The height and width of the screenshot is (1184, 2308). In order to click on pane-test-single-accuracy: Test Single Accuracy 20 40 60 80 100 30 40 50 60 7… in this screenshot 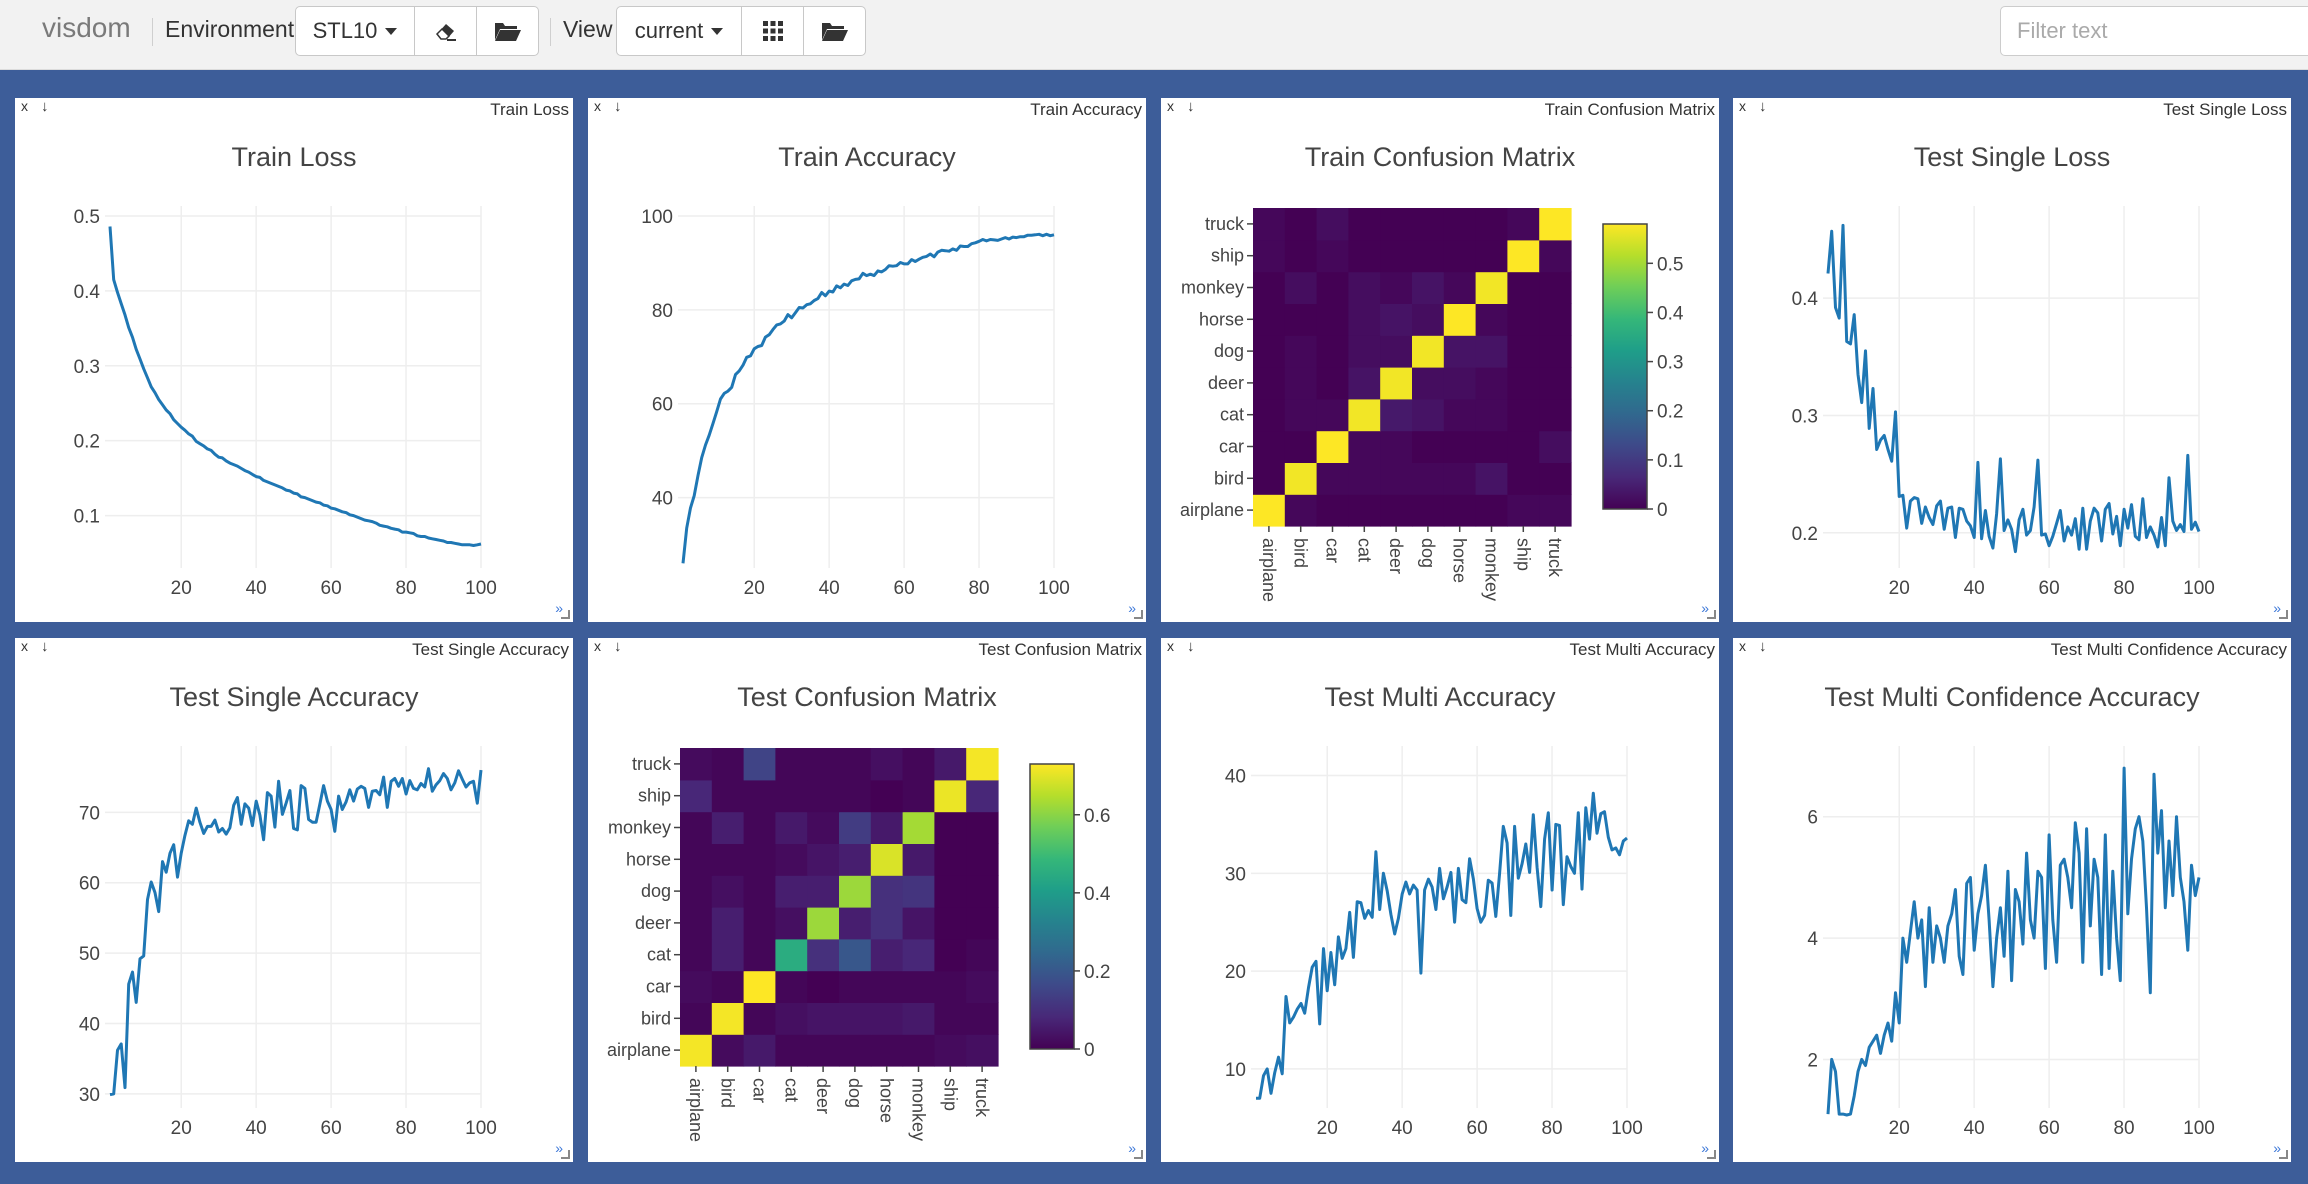, I will do `click(294, 900)`.